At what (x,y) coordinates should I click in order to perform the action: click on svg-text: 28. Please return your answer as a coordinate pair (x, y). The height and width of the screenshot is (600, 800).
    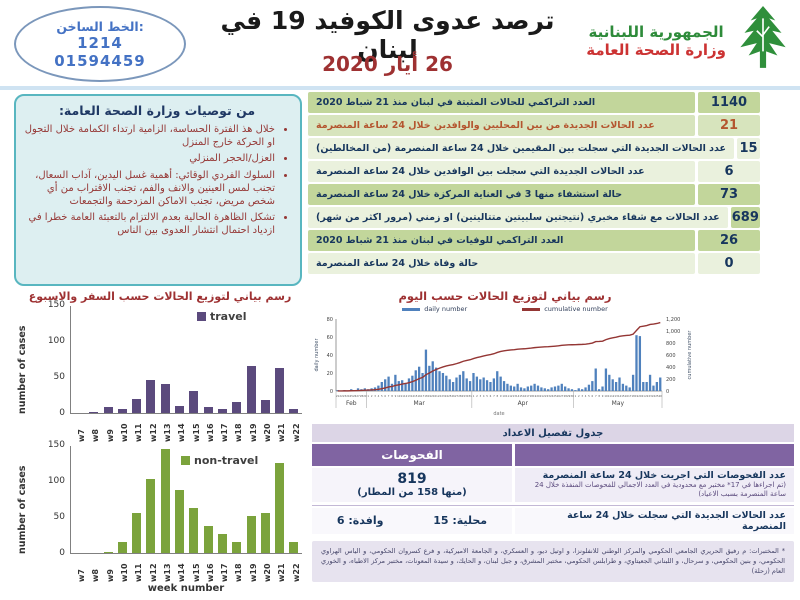
    Looking at the image, I should click on (566, 396).